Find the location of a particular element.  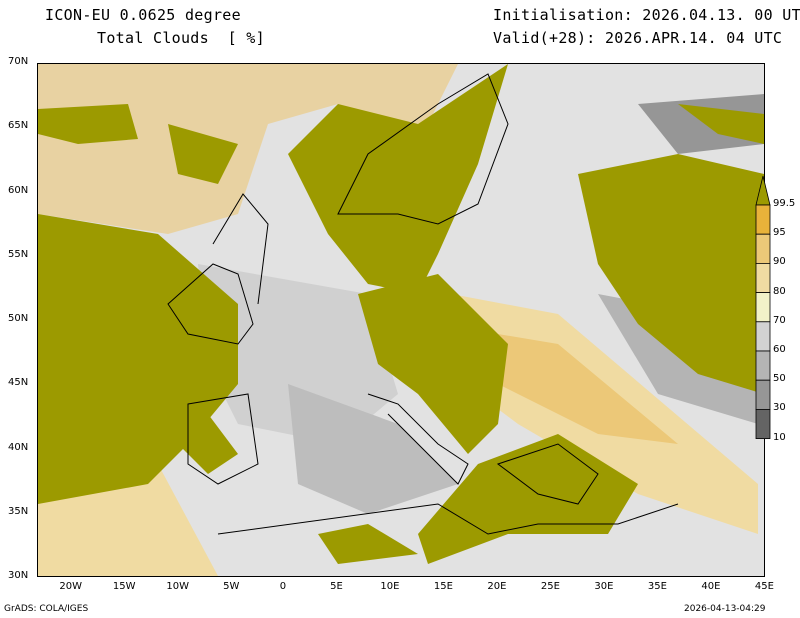

lon-tick-label: 15E is located at coordinates (443, 586).